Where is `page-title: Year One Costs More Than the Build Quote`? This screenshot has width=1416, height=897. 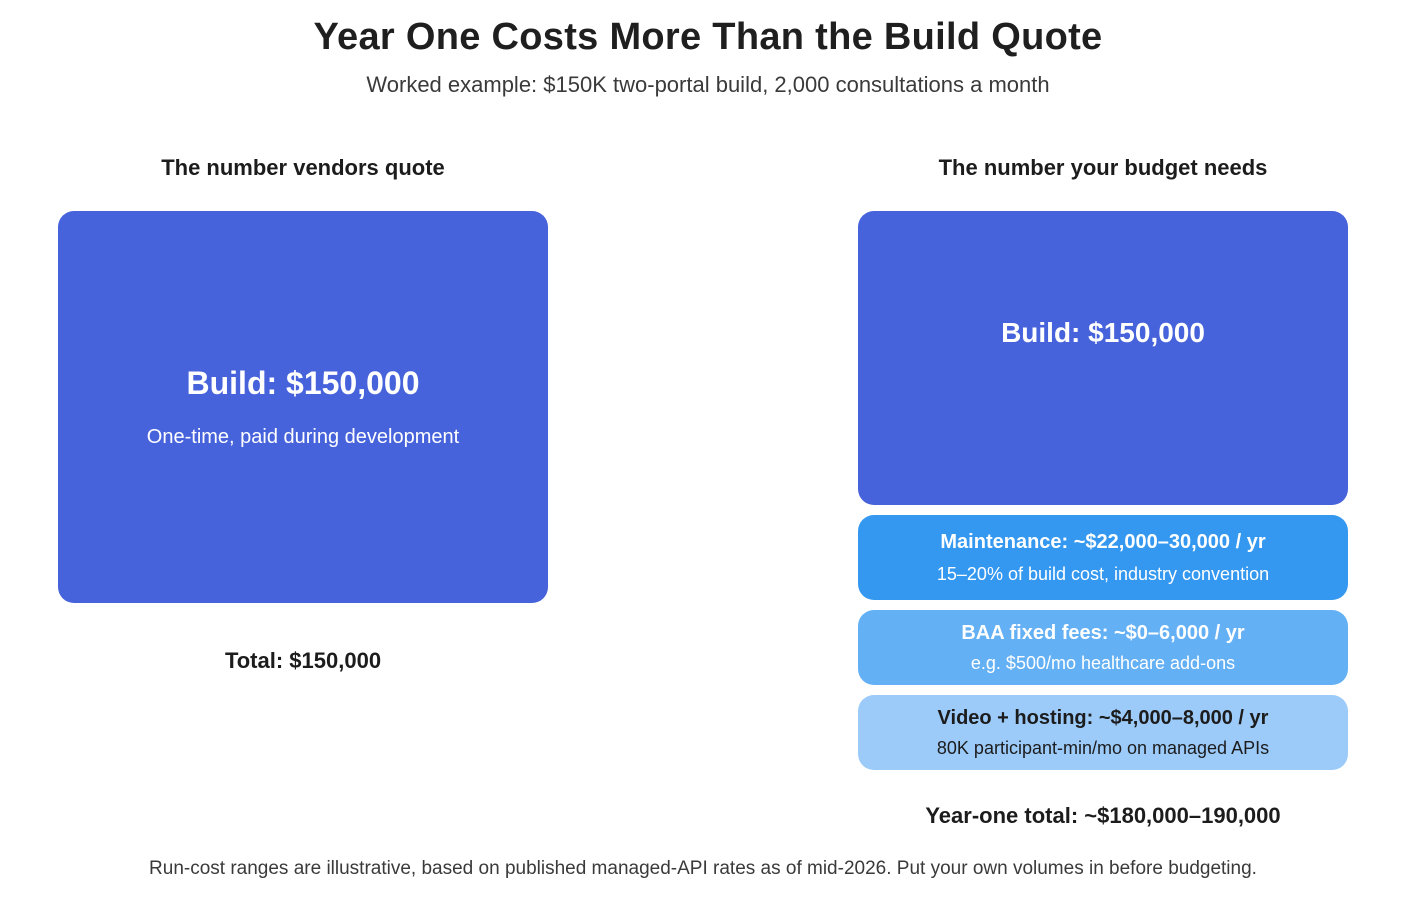
page-title: Year One Costs More Than the Build Quote is located at coordinates (708, 37).